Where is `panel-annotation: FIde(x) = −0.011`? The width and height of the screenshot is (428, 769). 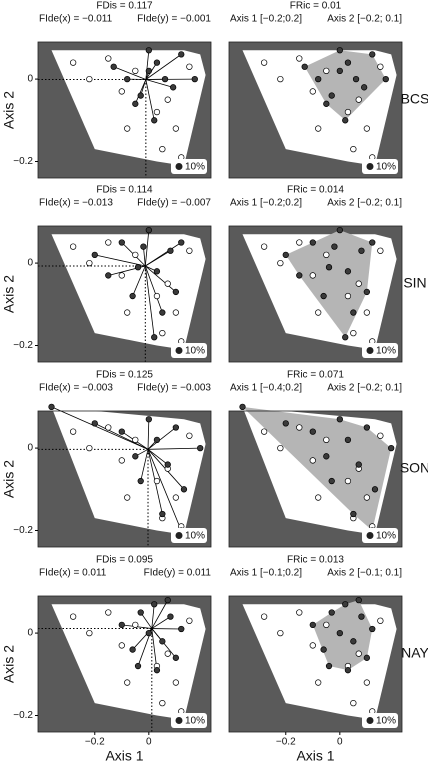
panel-annotation: FIde(x) = −0.011 is located at coordinates (76, 19).